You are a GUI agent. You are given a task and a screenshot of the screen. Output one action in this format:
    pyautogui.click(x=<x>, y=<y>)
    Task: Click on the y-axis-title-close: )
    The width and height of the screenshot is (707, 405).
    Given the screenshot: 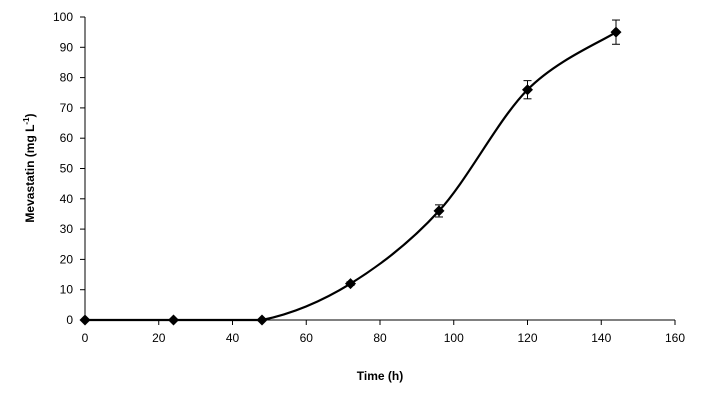 What is the action you would take?
    pyautogui.click(x=30, y=115)
    